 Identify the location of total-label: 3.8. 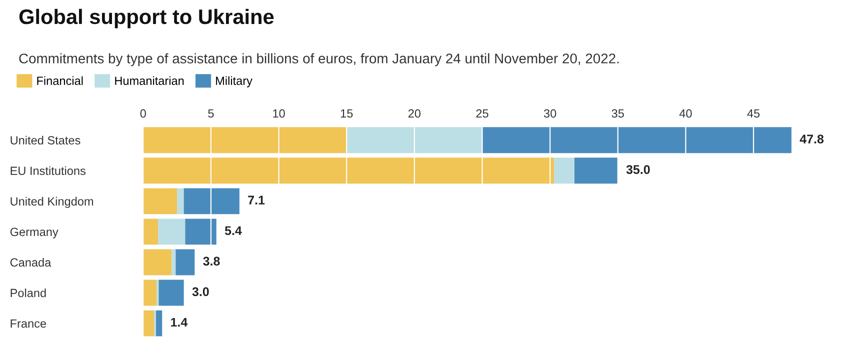
(211, 261).